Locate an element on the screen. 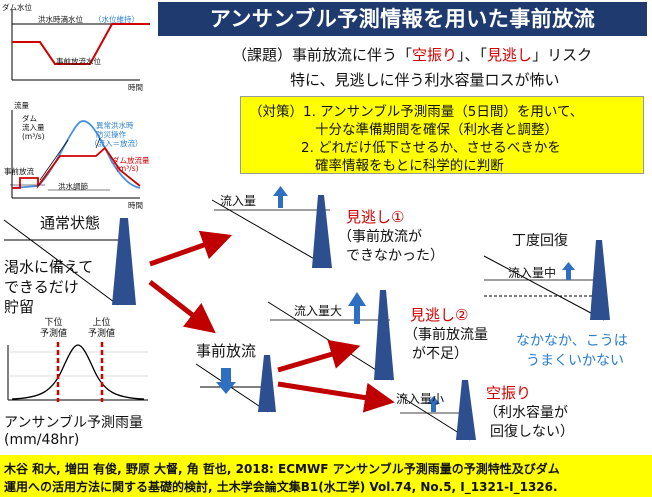  arrow-prerelease-to-miss2 is located at coordinates (319, 356).